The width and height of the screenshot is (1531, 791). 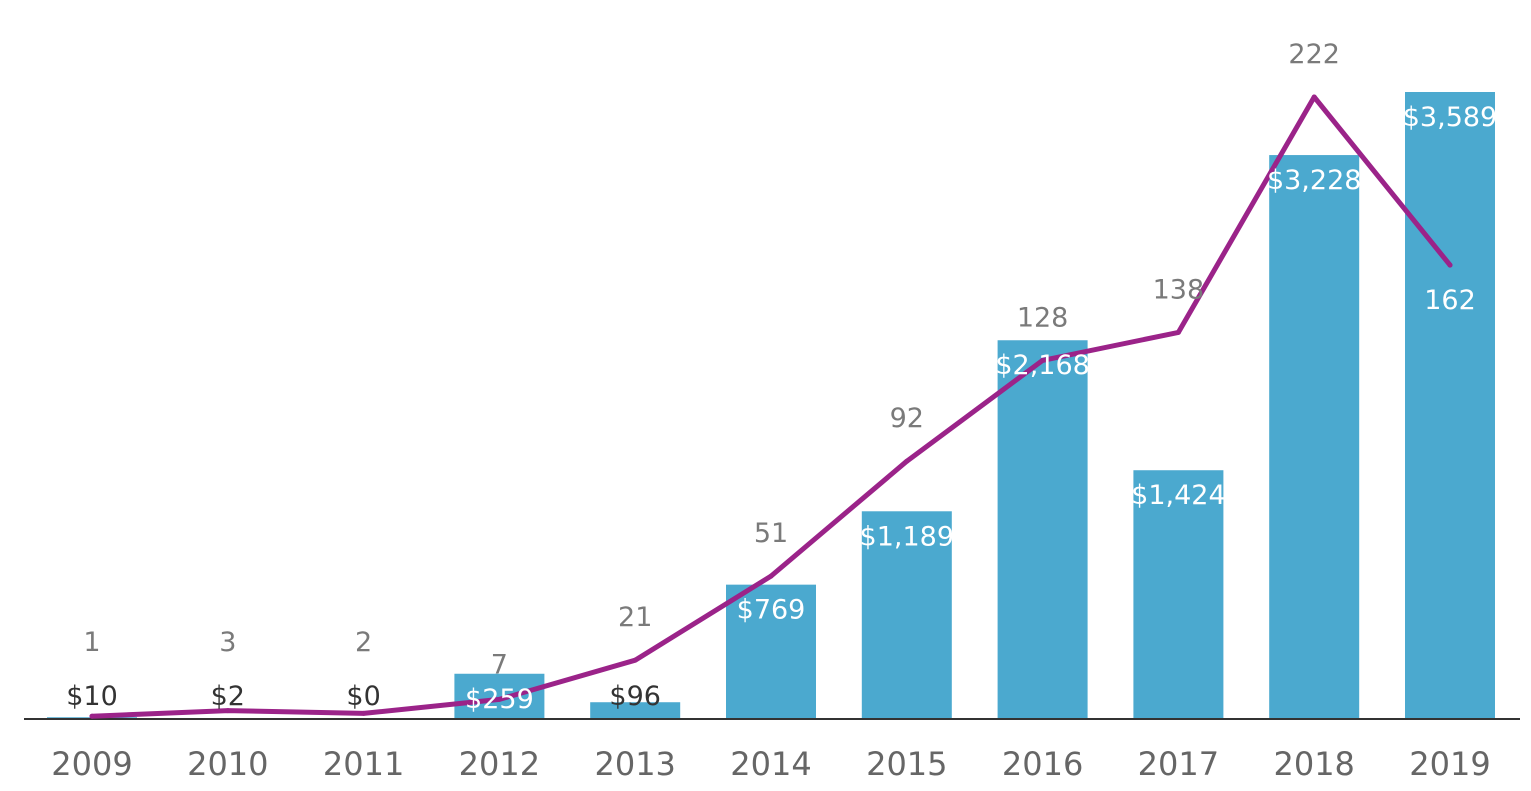 I want to click on line-point-2014, so click(x=771, y=576).